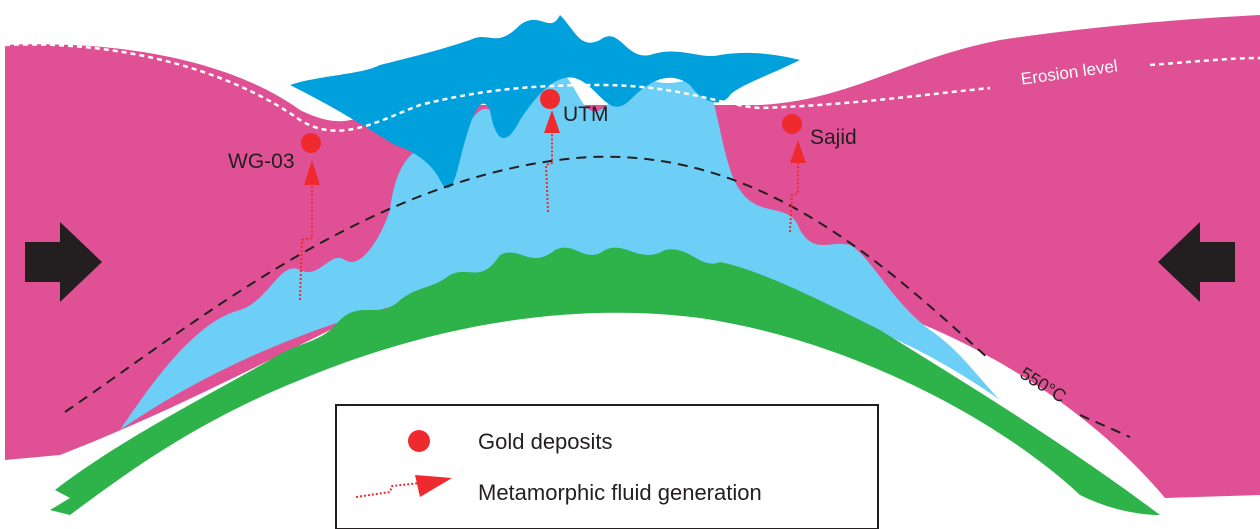 The height and width of the screenshot is (529, 1260). Describe the element at coordinates (555, 147) in the screenshot. I see `fluid-heads` at that location.